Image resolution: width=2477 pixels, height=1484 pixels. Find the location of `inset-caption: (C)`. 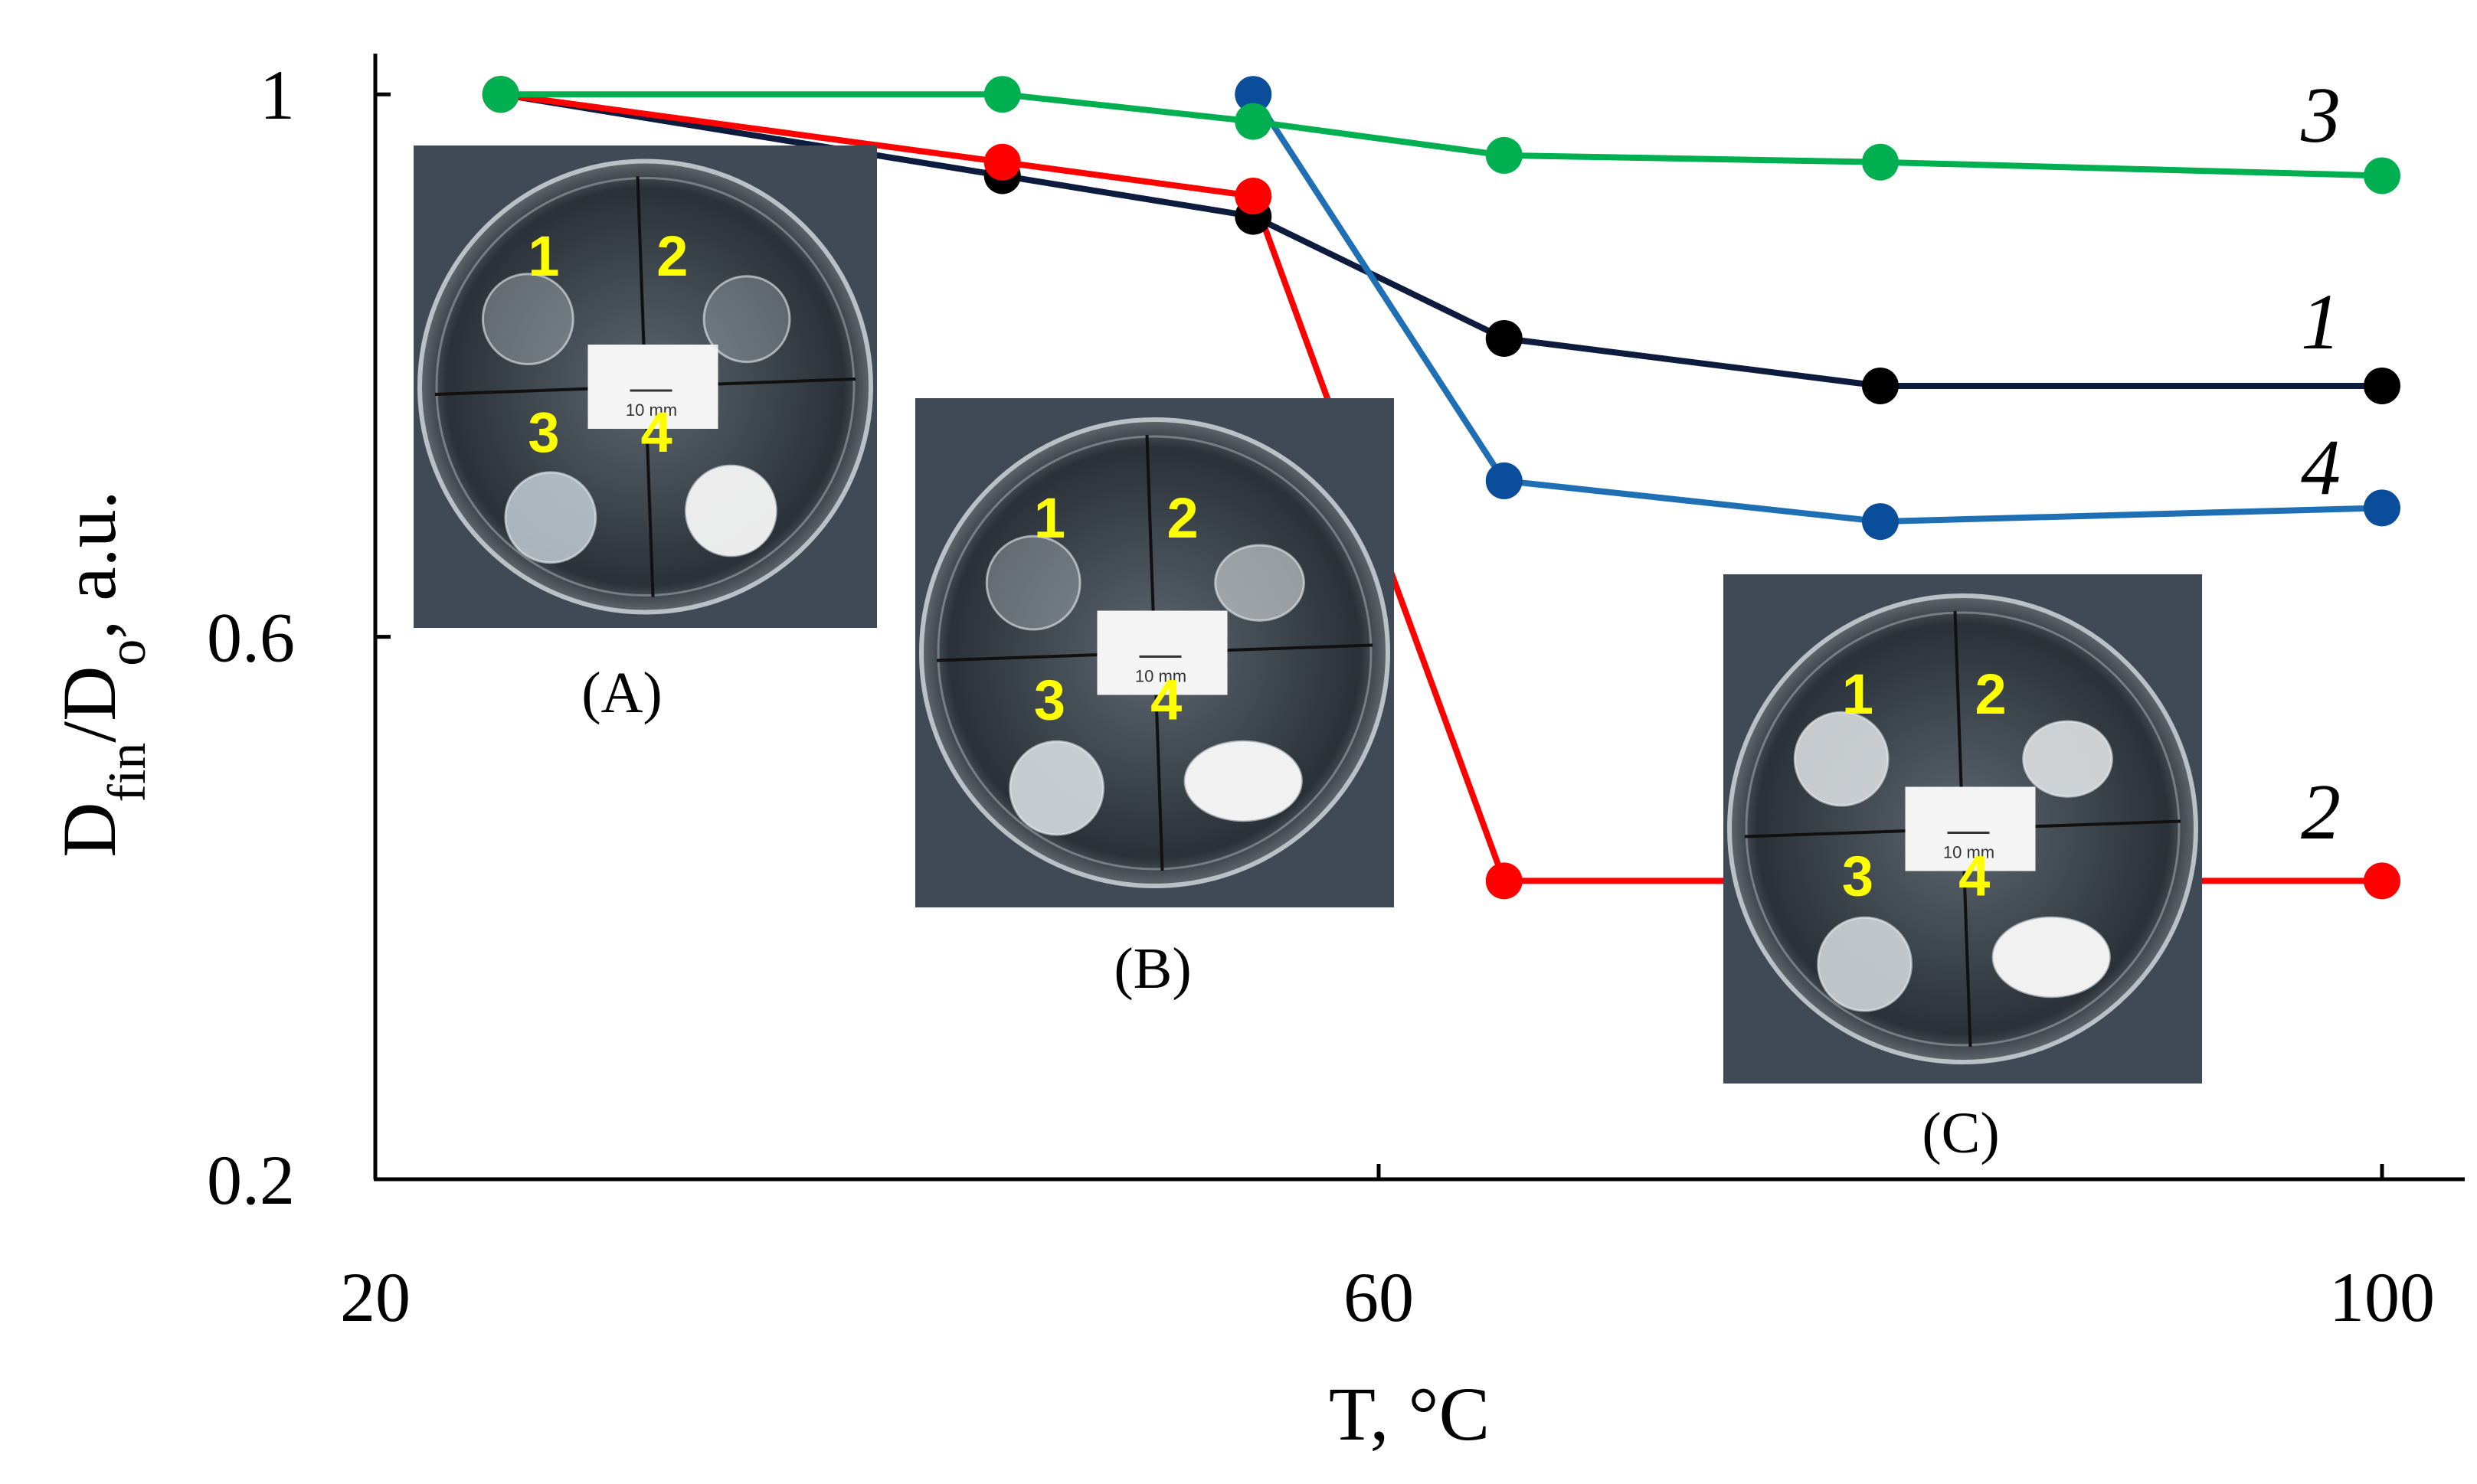

inset-caption: (C) is located at coordinates (1960, 1133).